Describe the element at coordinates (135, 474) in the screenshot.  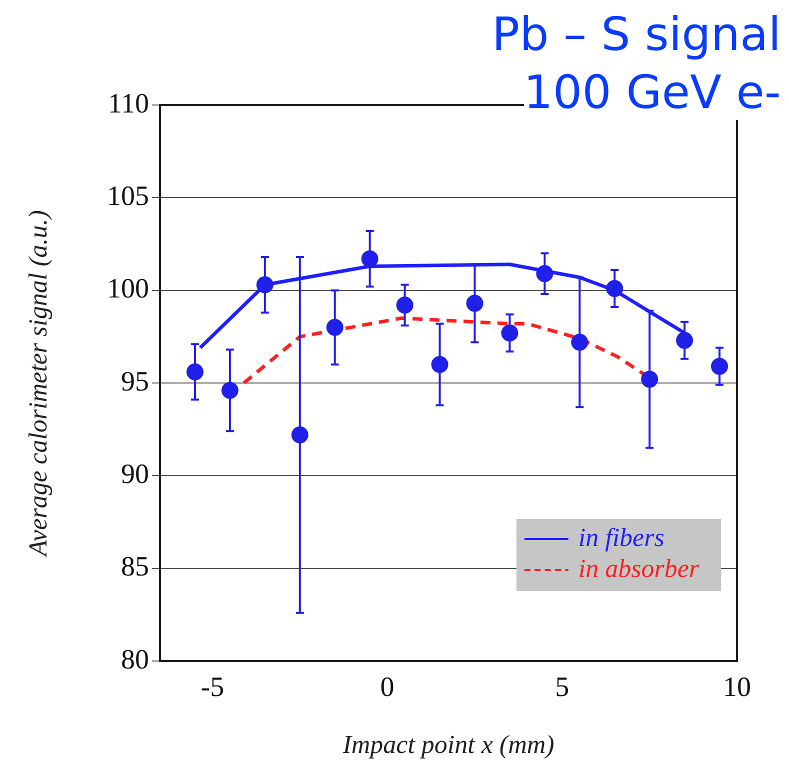
I see `y-tick-label: 90` at that location.